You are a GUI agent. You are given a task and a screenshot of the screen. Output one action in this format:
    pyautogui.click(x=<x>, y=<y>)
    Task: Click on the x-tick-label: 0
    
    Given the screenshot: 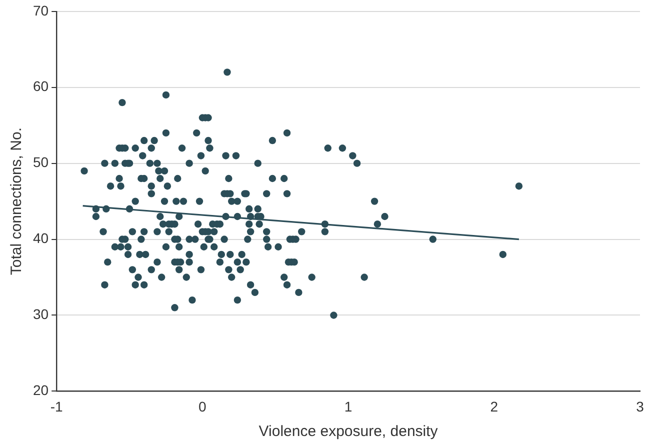 What is the action you would take?
    pyautogui.click(x=202, y=406)
    